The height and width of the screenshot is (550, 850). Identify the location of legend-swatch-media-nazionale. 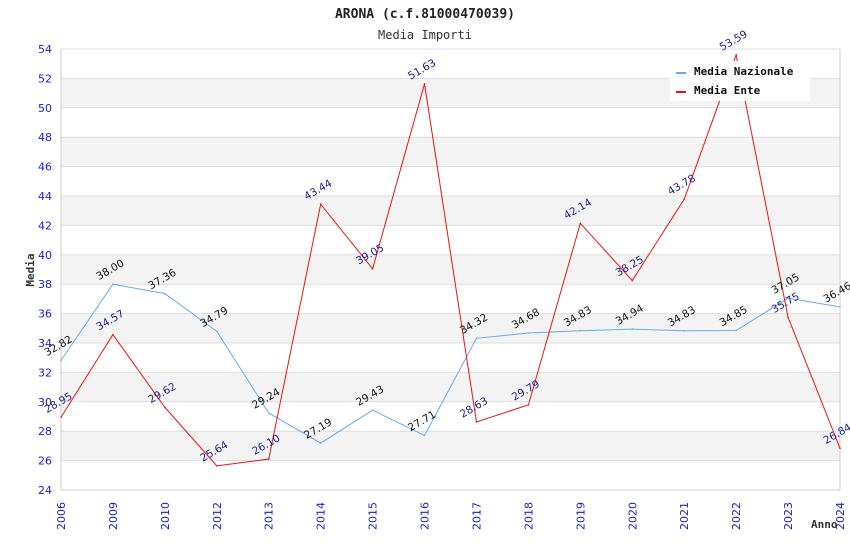
(681, 73).